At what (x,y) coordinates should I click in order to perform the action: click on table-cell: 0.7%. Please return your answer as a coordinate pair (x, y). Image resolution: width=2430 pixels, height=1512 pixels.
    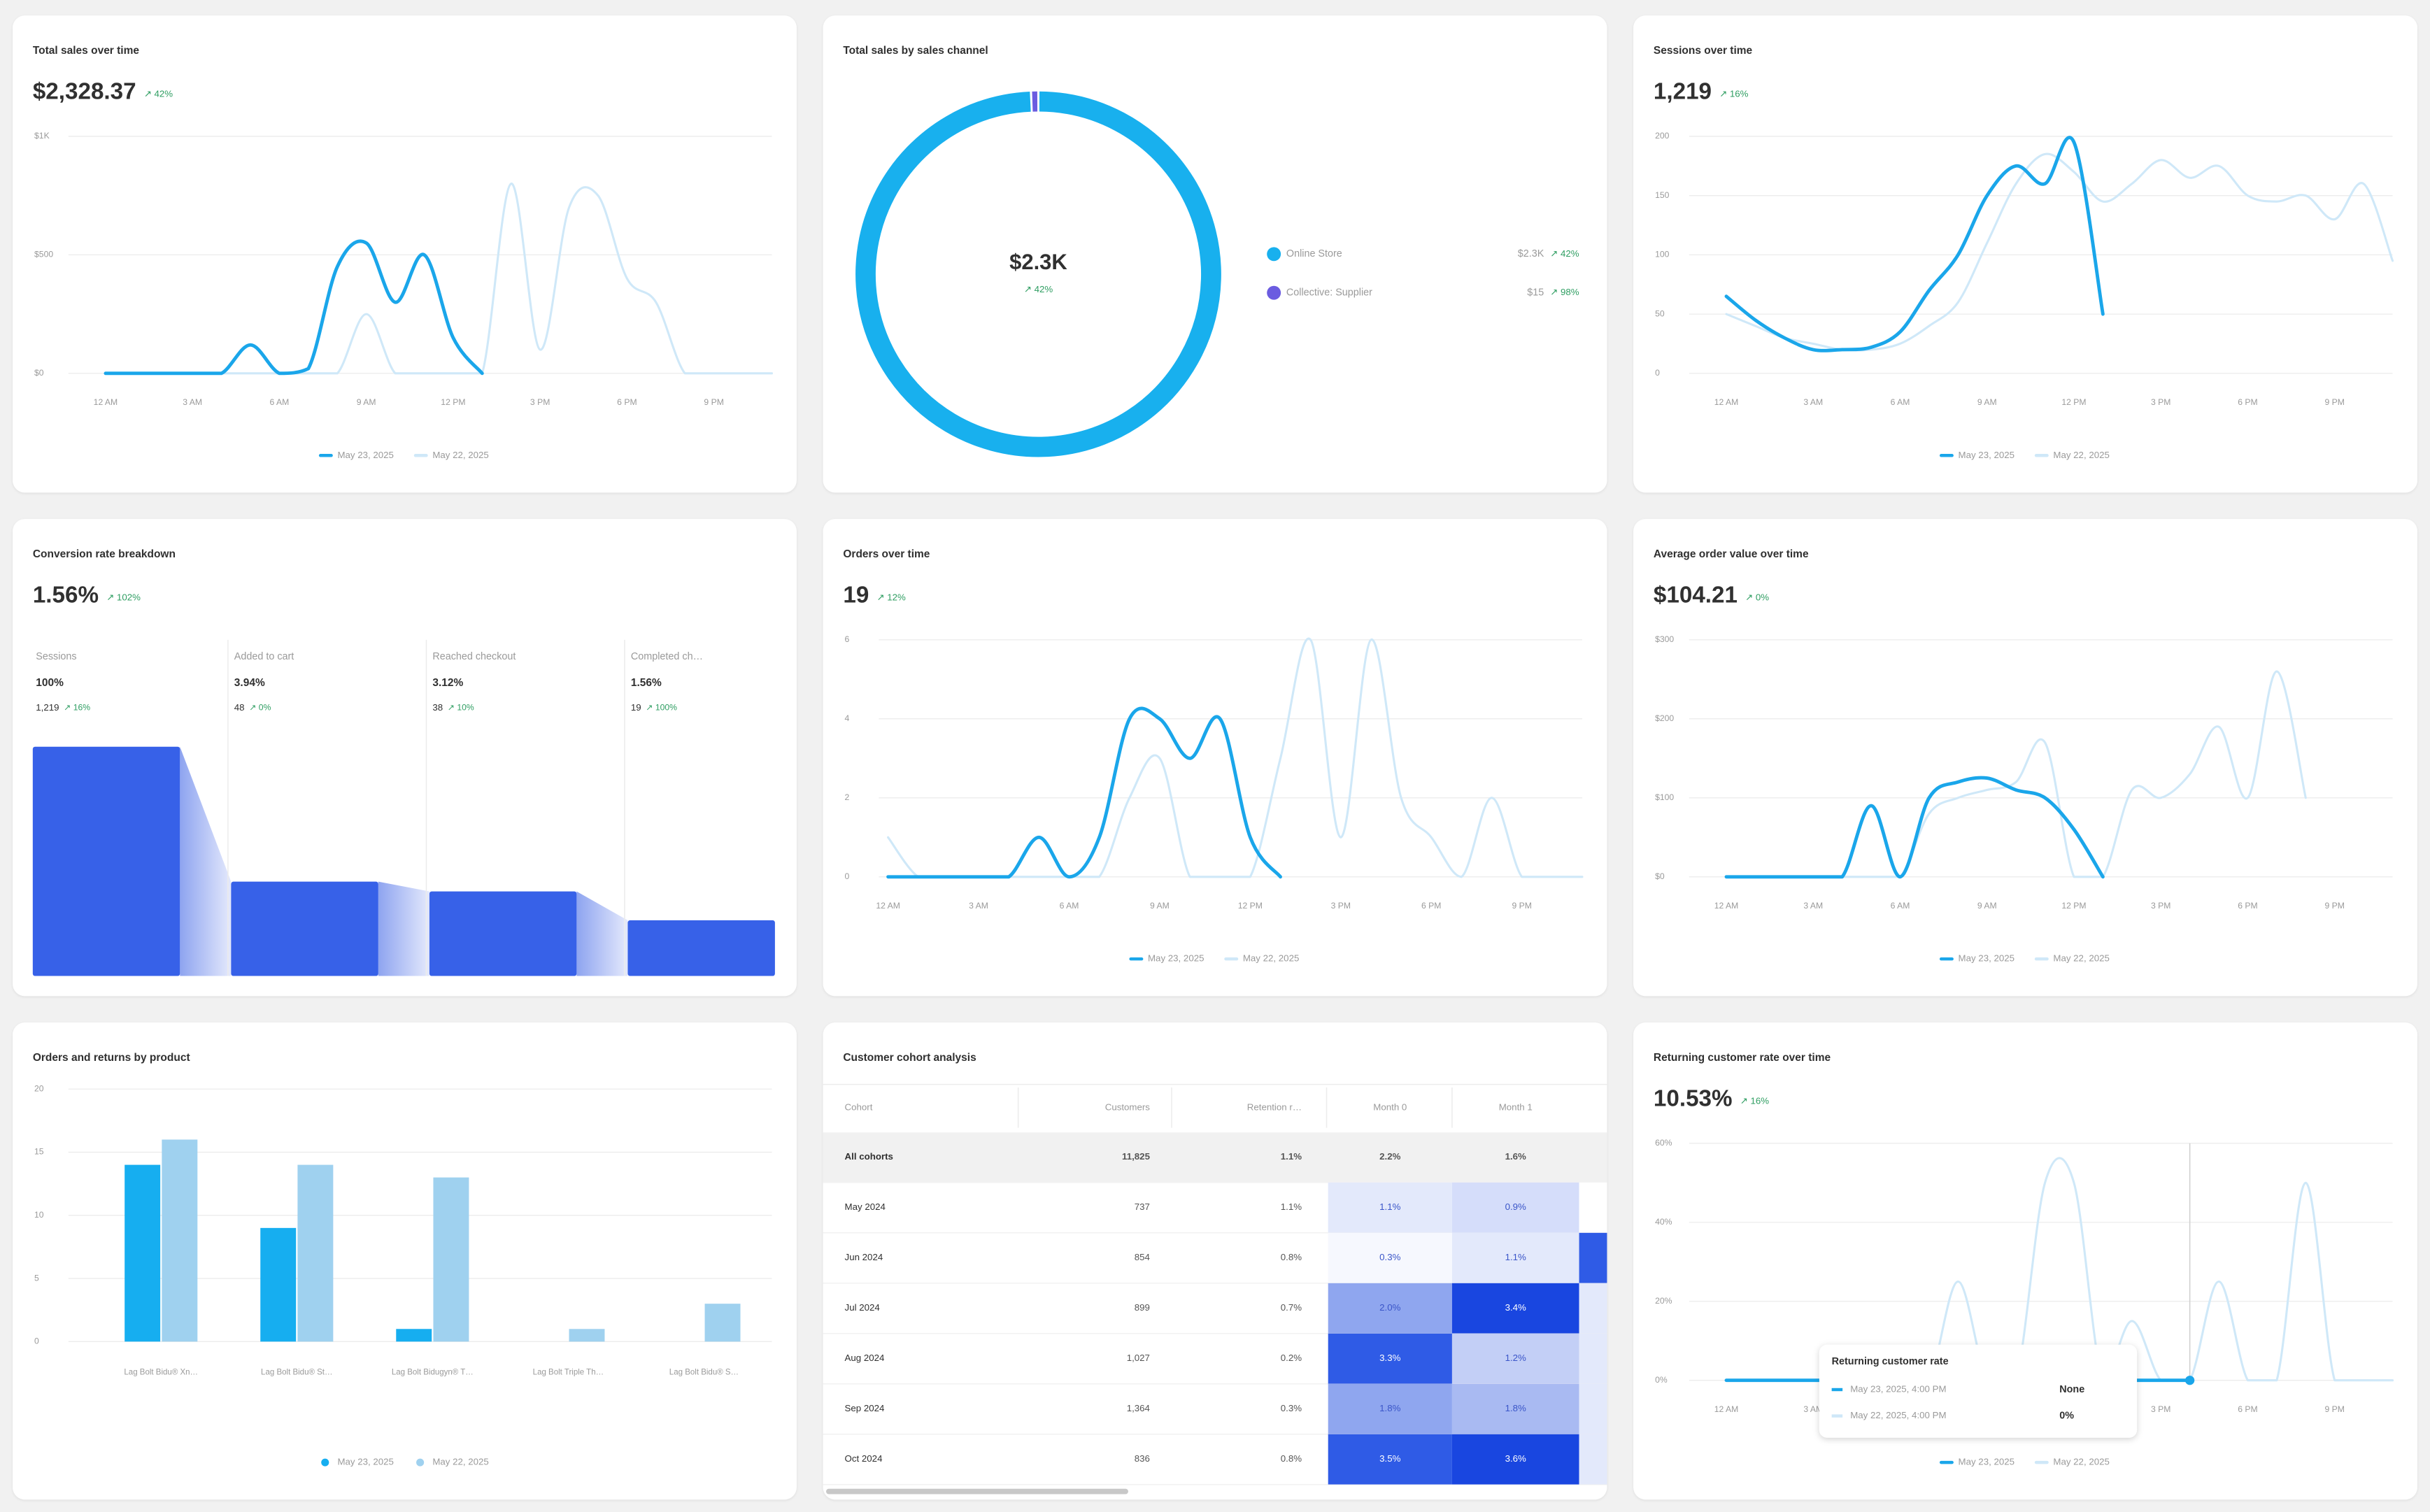
    Looking at the image, I should click on (1291, 1307).